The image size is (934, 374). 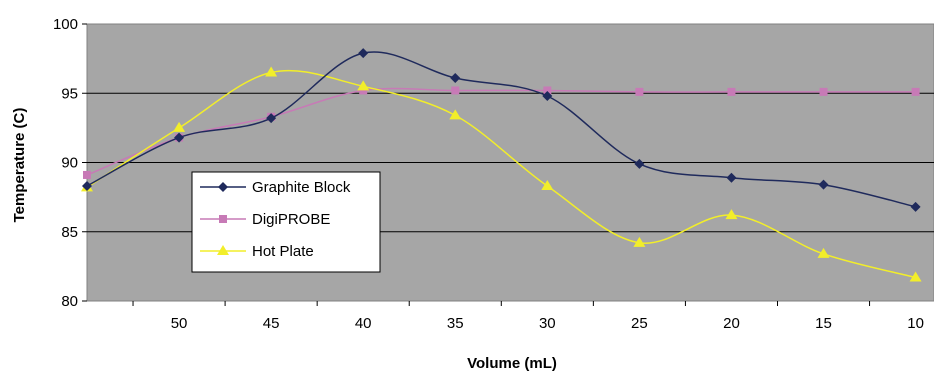 What do you see at coordinates (223, 187) in the screenshot?
I see `legend-marker-graphite-block` at bounding box center [223, 187].